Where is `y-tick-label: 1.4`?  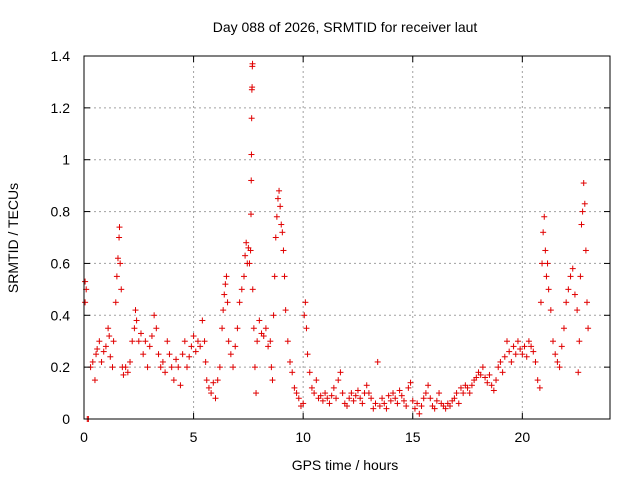
y-tick-label: 1.4 is located at coordinates (61, 56).